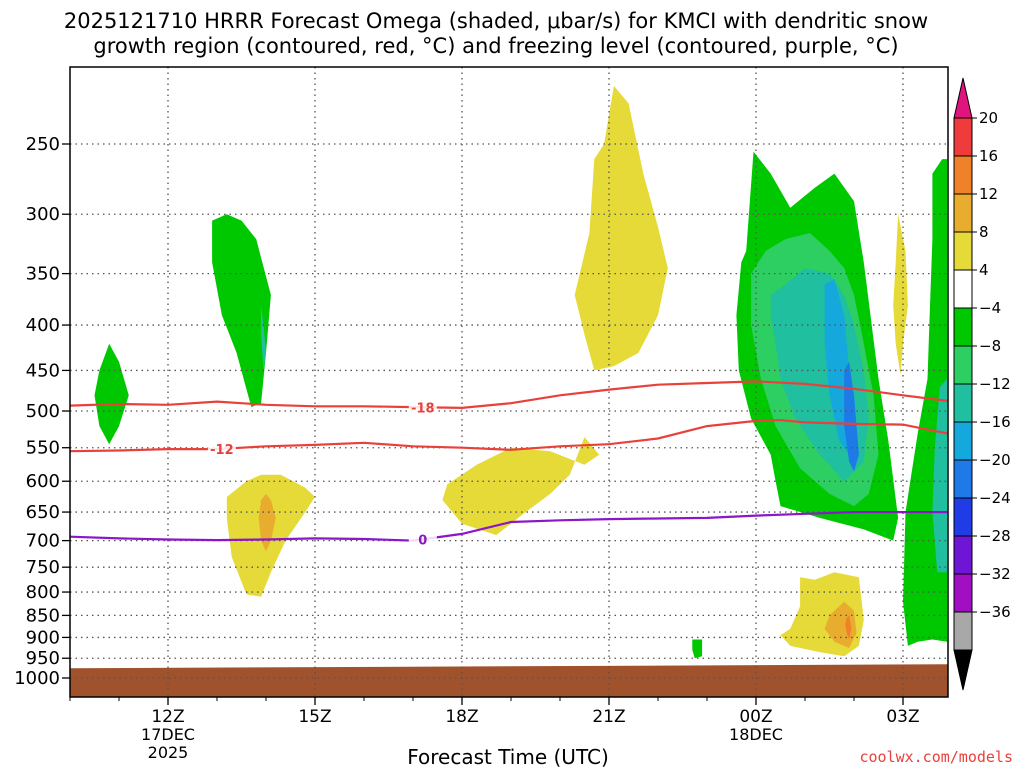  I want to click on x-tick-label-5: 03Z, so click(902, 717).